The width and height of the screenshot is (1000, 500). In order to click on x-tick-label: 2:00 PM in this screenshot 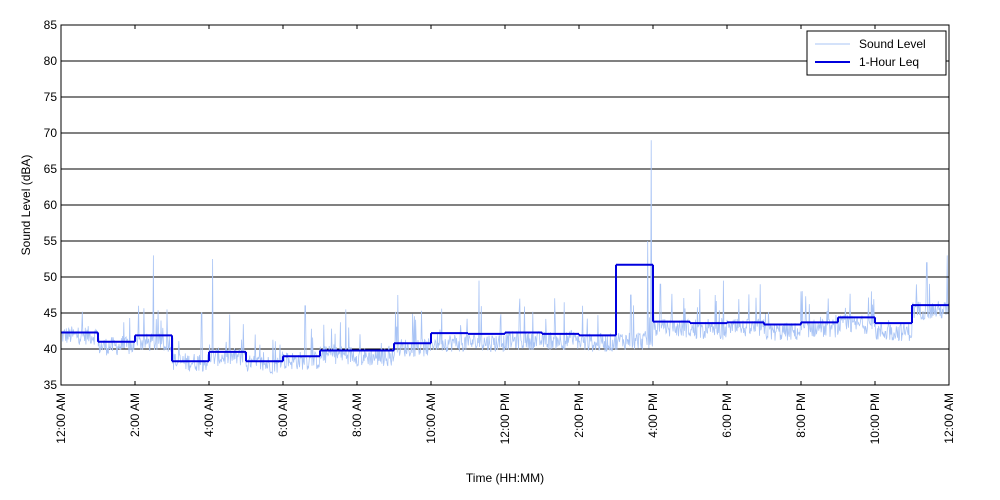, I will do `click(579, 415)`.